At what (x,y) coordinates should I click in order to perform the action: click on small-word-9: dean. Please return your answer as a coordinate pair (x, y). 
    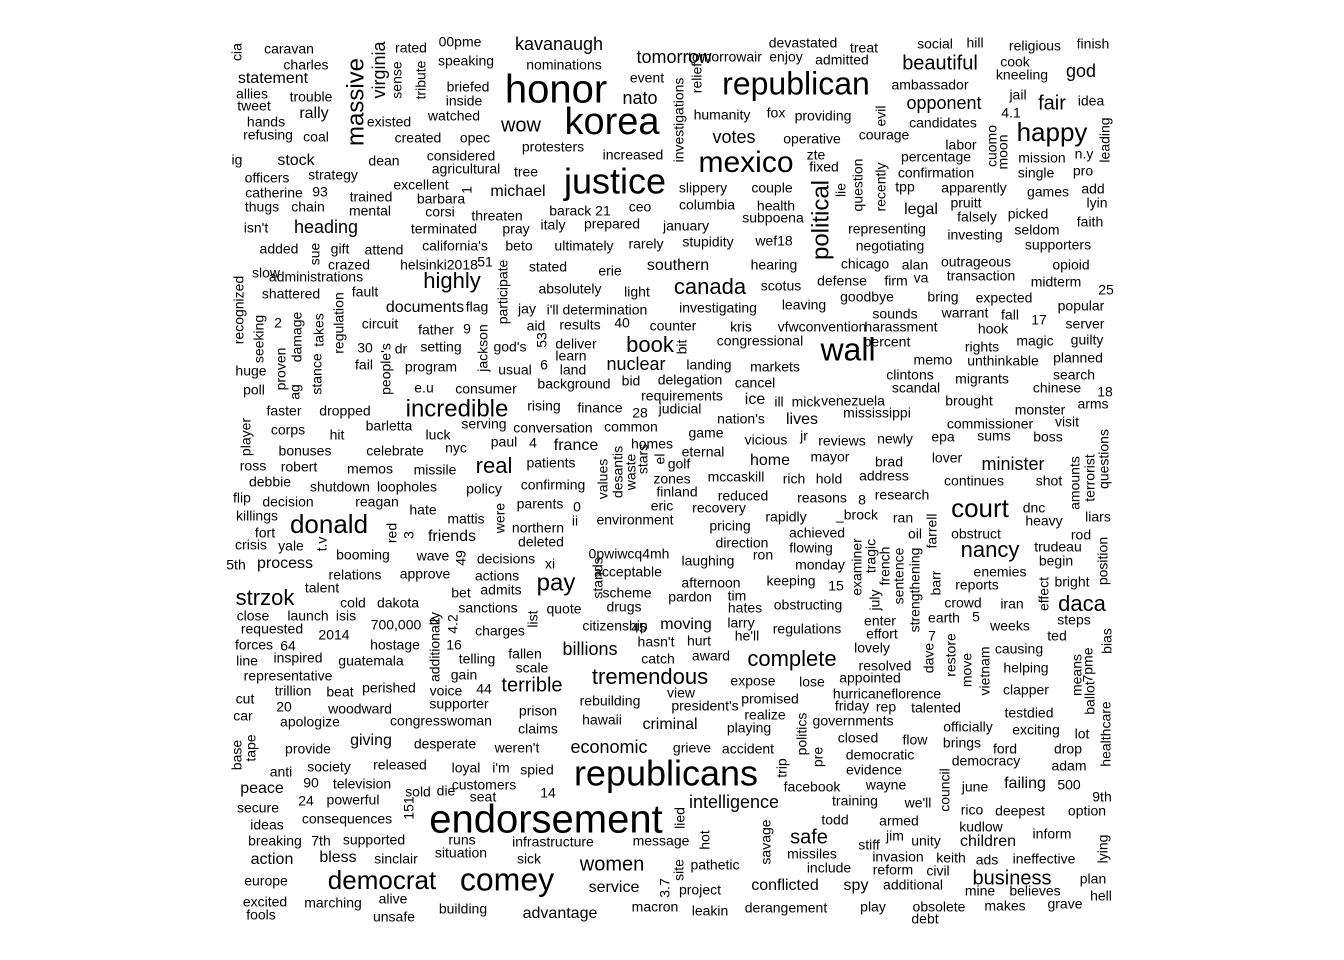
    Looking at the image, I should click on (383, 161).